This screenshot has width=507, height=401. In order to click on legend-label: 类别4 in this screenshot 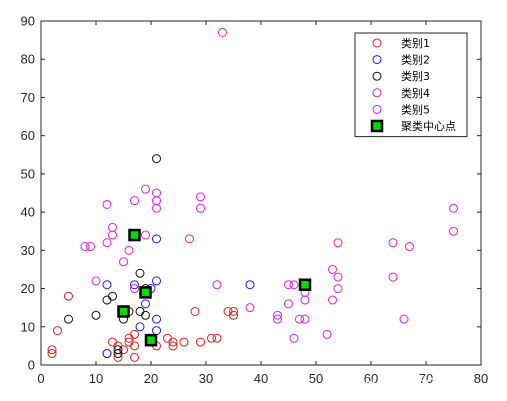, I will do `click(415, 93)`.